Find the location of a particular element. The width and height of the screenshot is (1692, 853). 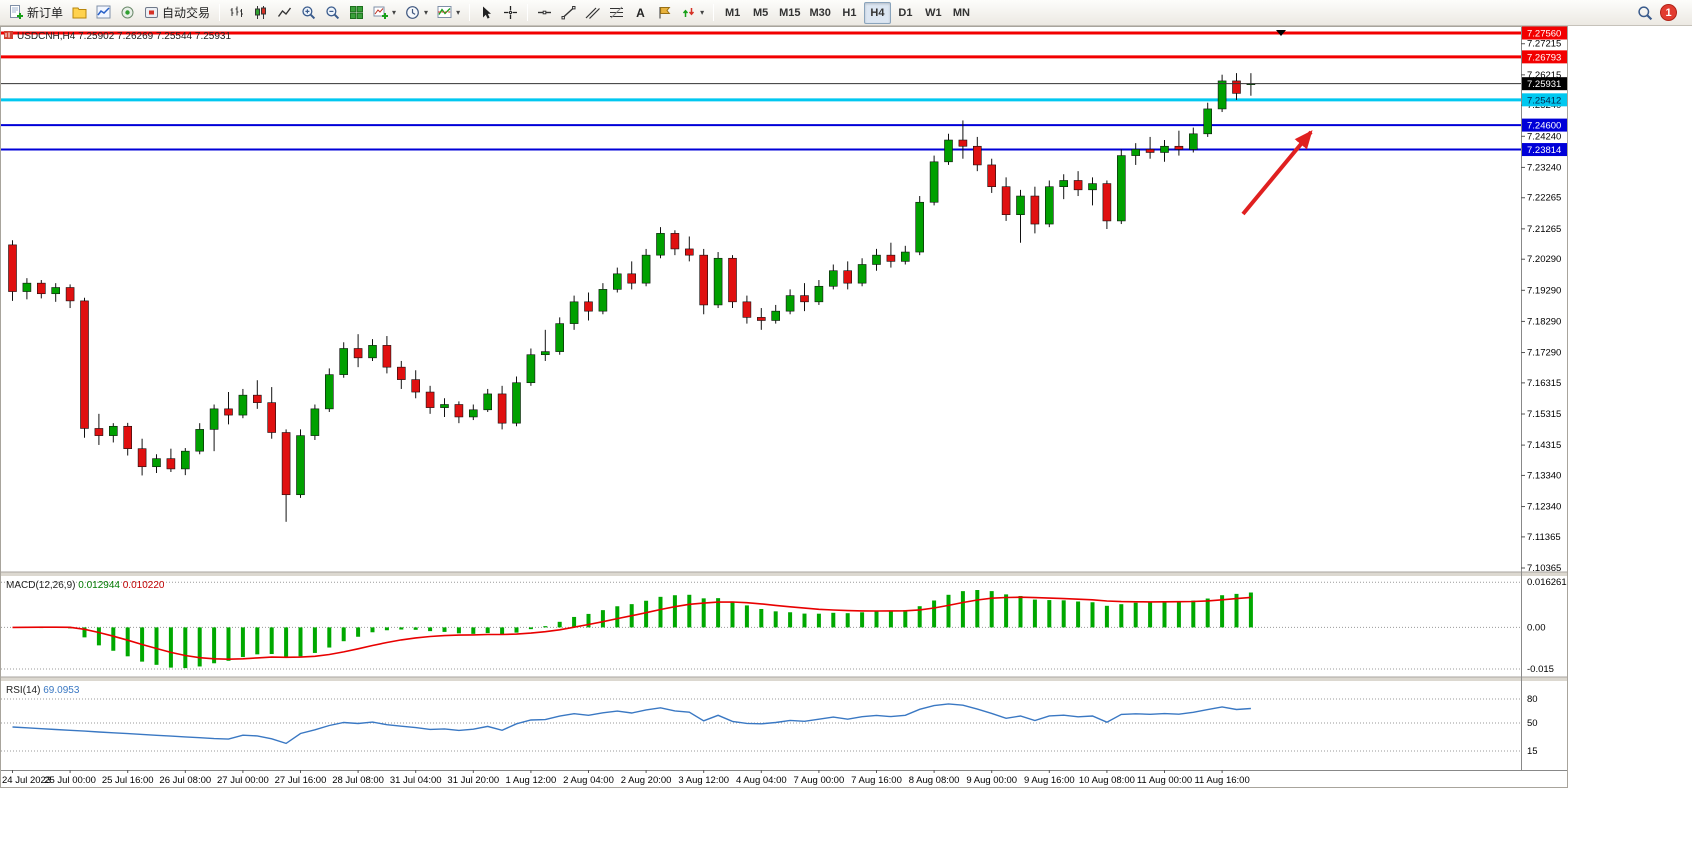

svg-text: A is located at coordinates (640, 13).